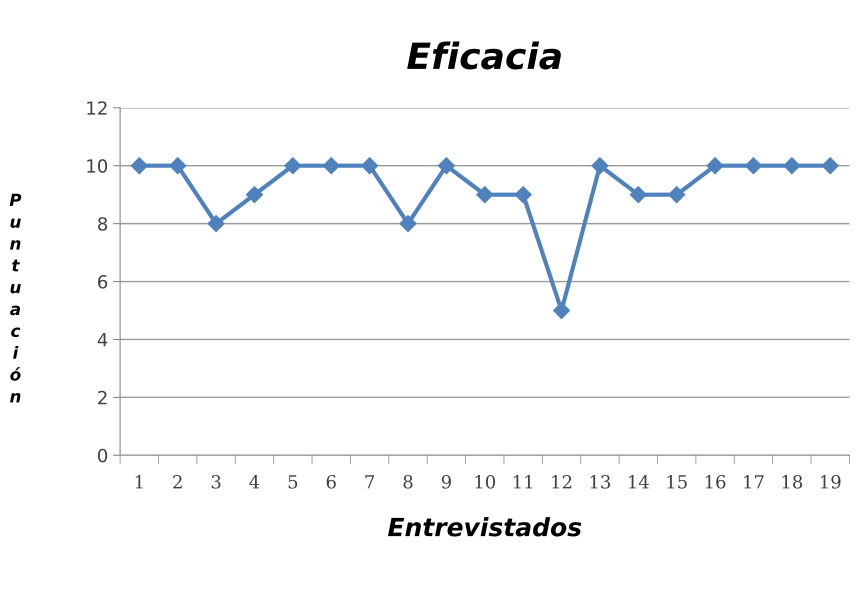 The height and width of the screenshot is (599, 858). I want to click on y-tick-label: 2, so click(102, 397).